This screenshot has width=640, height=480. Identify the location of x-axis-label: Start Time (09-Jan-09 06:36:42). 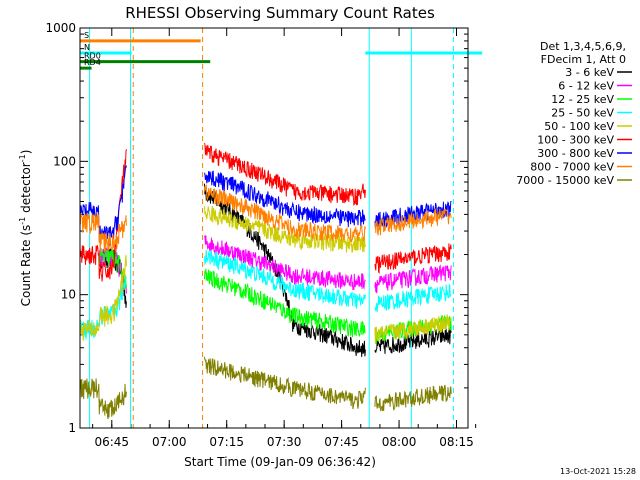
(280, 462).